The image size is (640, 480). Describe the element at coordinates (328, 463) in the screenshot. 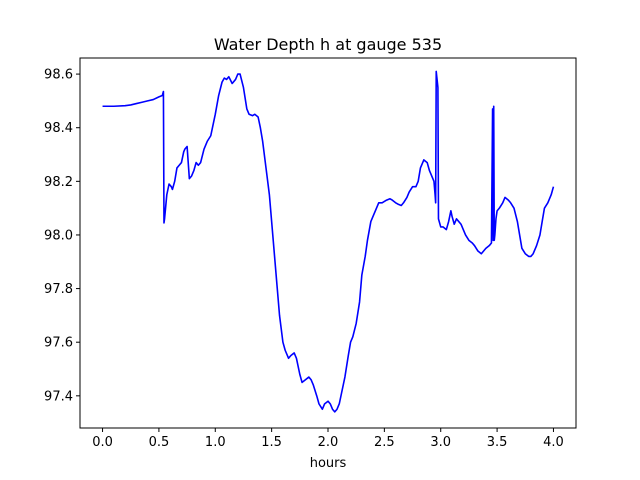

I see `x-axis-label: hours` at that location.